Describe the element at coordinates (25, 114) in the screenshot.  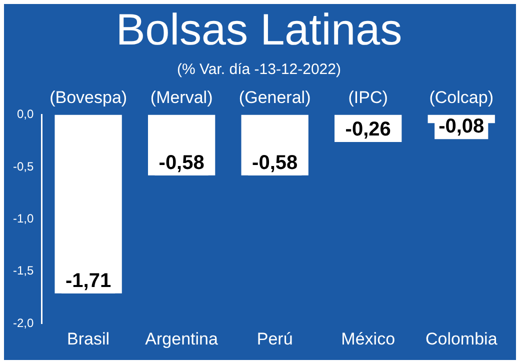
I see `y-tick-label: 0,0` at that location.